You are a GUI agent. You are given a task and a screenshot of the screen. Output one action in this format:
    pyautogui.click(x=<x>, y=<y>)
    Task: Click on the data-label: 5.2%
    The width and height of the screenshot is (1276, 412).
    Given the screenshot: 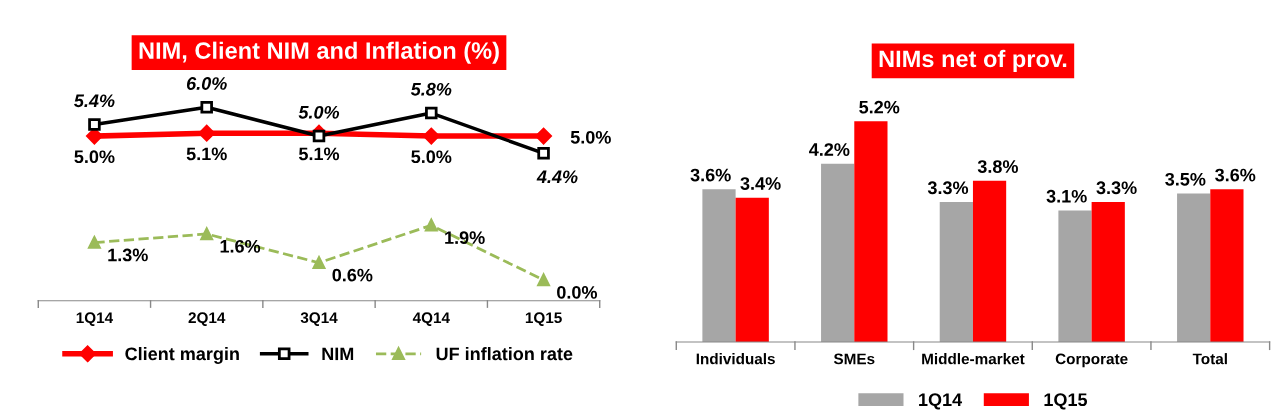 What is the action you would take?
    pyautogui.click(x=879, y=107)
    